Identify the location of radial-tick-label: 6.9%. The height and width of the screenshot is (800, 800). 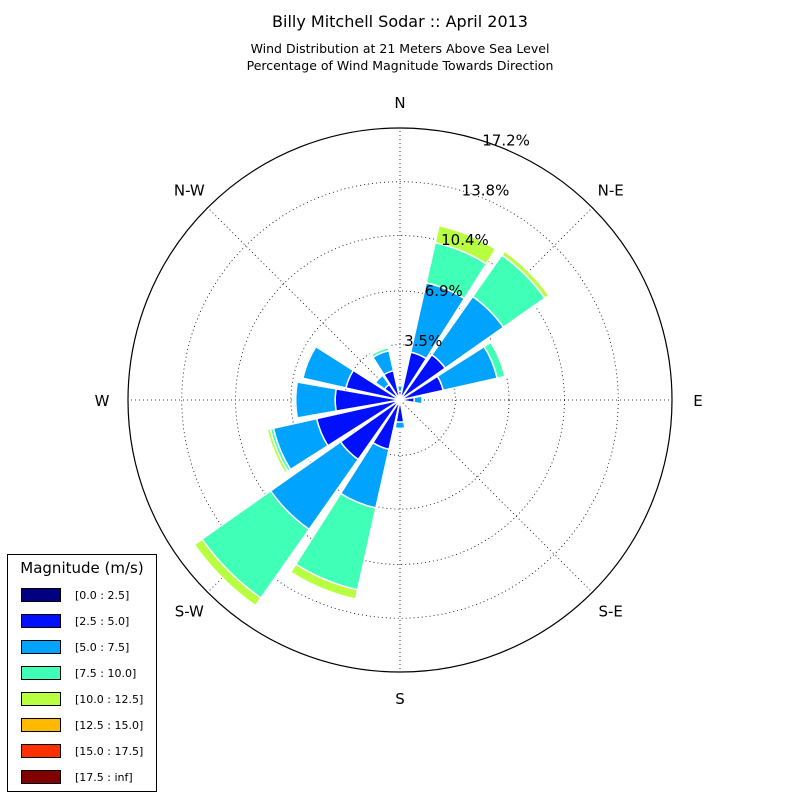
(444, 291).